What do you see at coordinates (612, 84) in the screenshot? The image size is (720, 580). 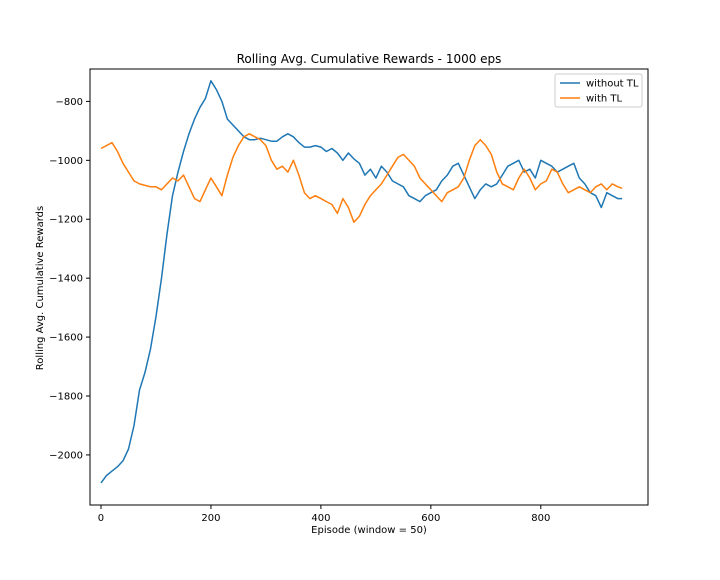 I see `legend-label: without TL` at bounding box center [612, 84].